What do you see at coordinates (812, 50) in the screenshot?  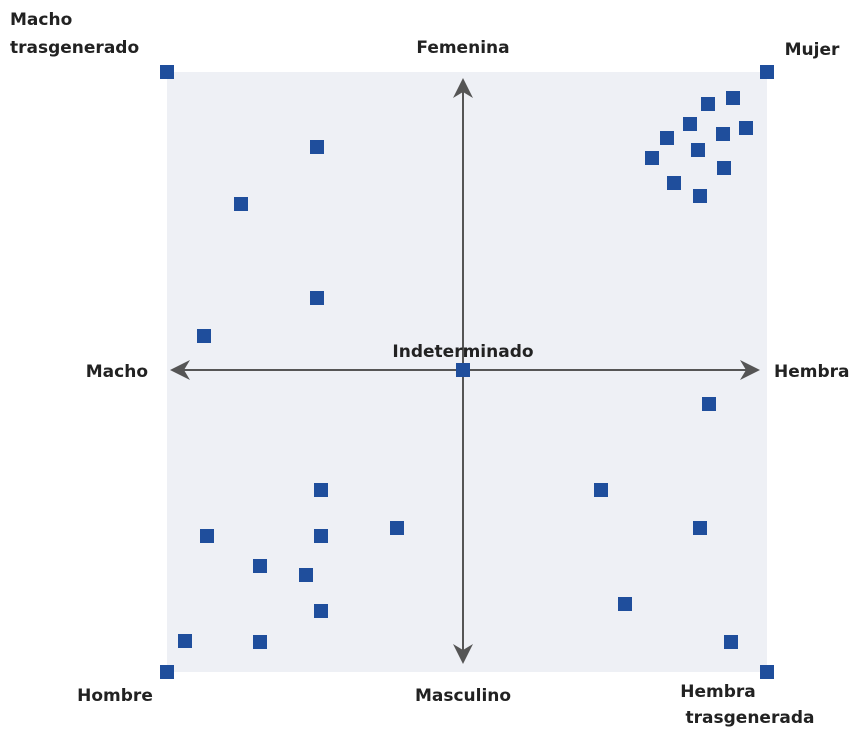 I see `label: Mujer` at bounding box center [812, 50].